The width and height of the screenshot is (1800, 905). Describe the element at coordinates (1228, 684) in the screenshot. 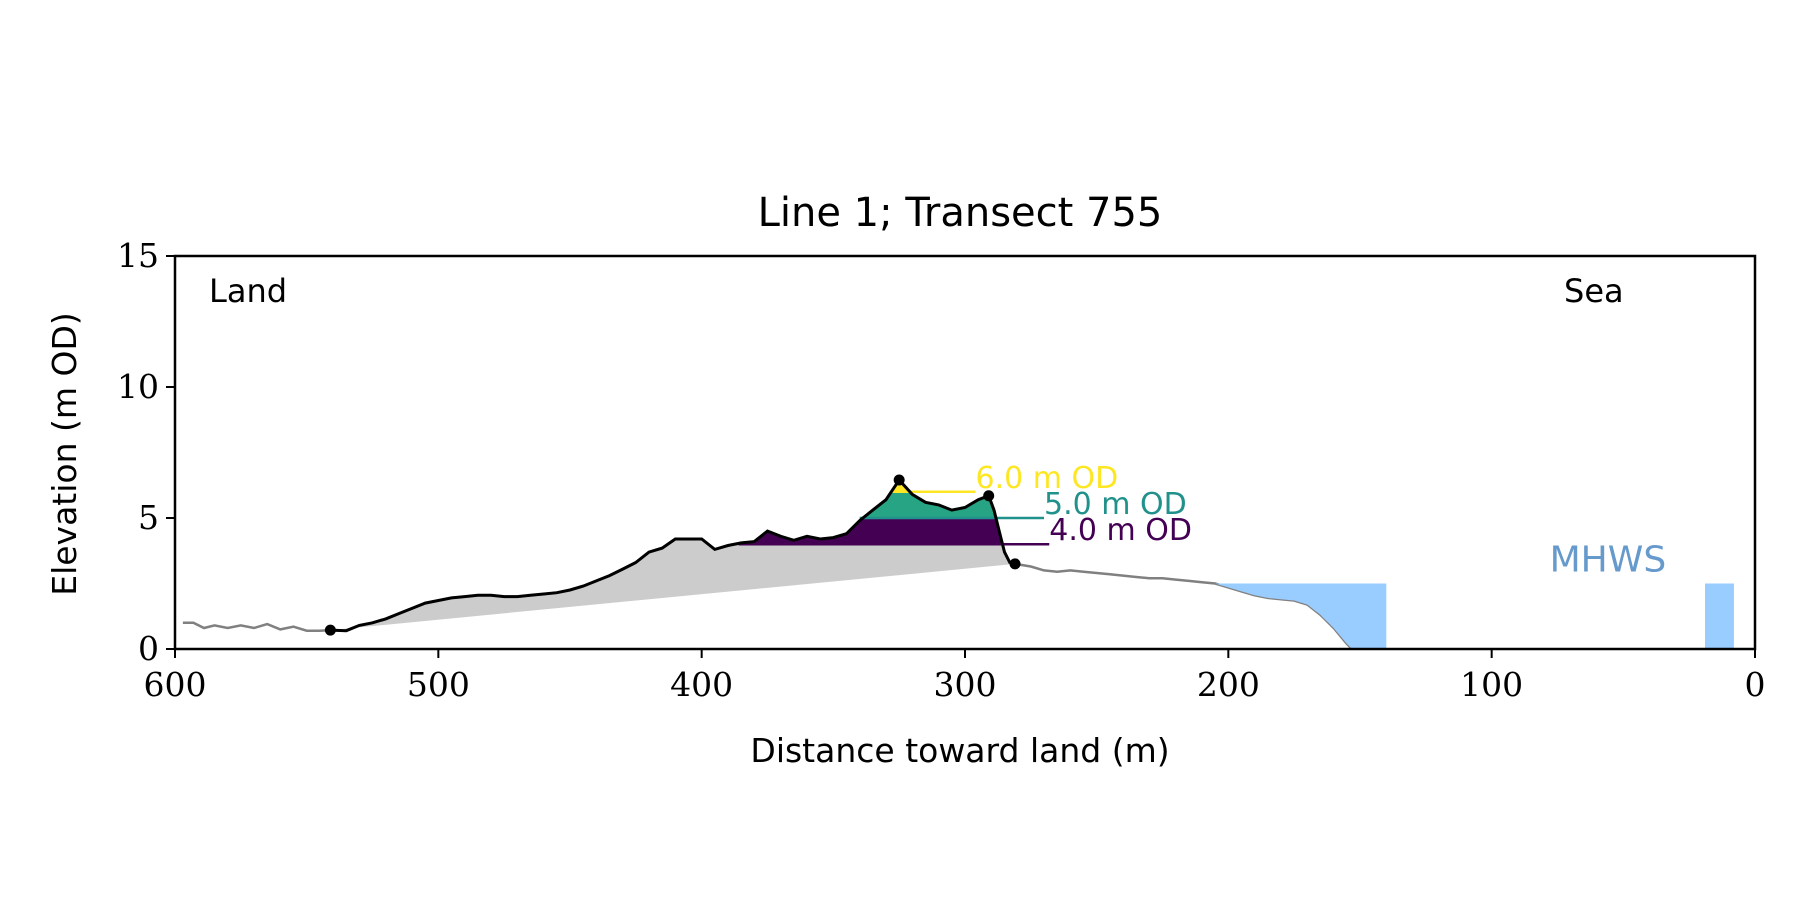

I see `x-tick-label: 200` at that location.